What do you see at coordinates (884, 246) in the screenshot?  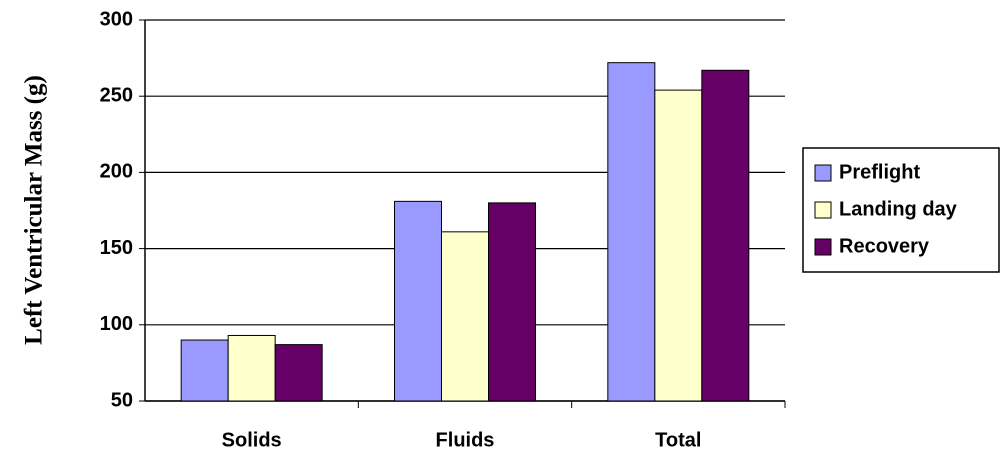 I see `legend-label: Recovery` at bounding box center [884, 246].